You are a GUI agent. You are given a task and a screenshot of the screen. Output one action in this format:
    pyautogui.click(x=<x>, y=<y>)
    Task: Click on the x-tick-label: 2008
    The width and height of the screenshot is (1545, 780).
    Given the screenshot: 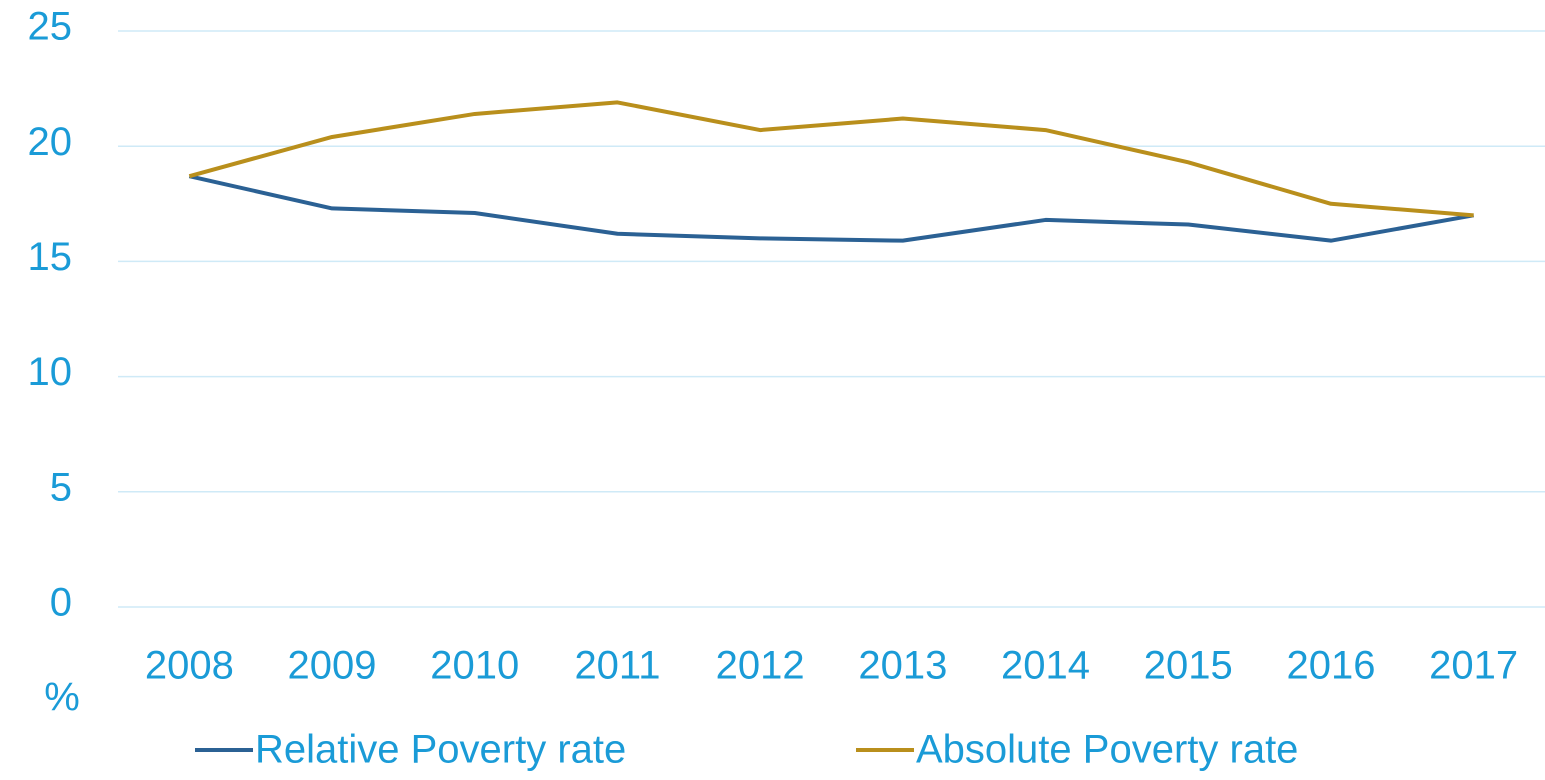 What is the action you would take?
    pyautogui.click(x=189, y=666)
    